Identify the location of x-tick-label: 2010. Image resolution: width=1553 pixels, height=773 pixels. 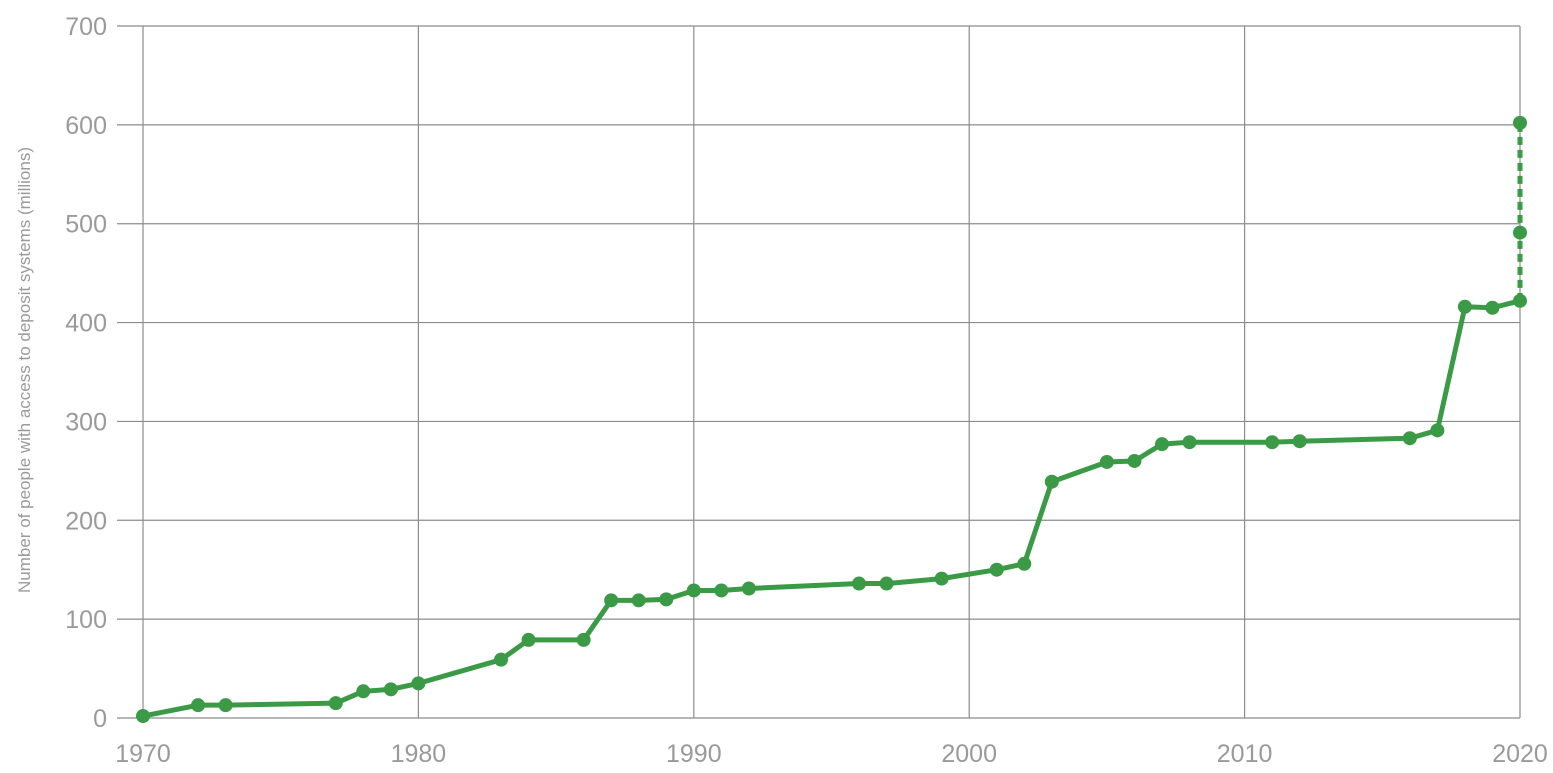
(1245, 754).